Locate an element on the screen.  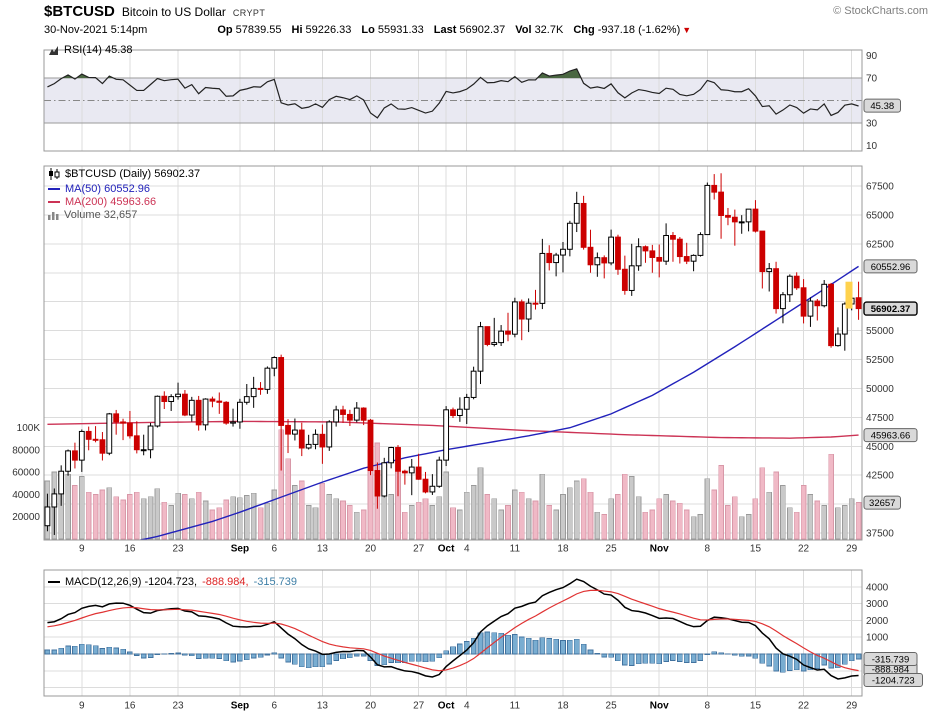
macd-value-badge-label: -315.739 is located at coordinates (891, 660).